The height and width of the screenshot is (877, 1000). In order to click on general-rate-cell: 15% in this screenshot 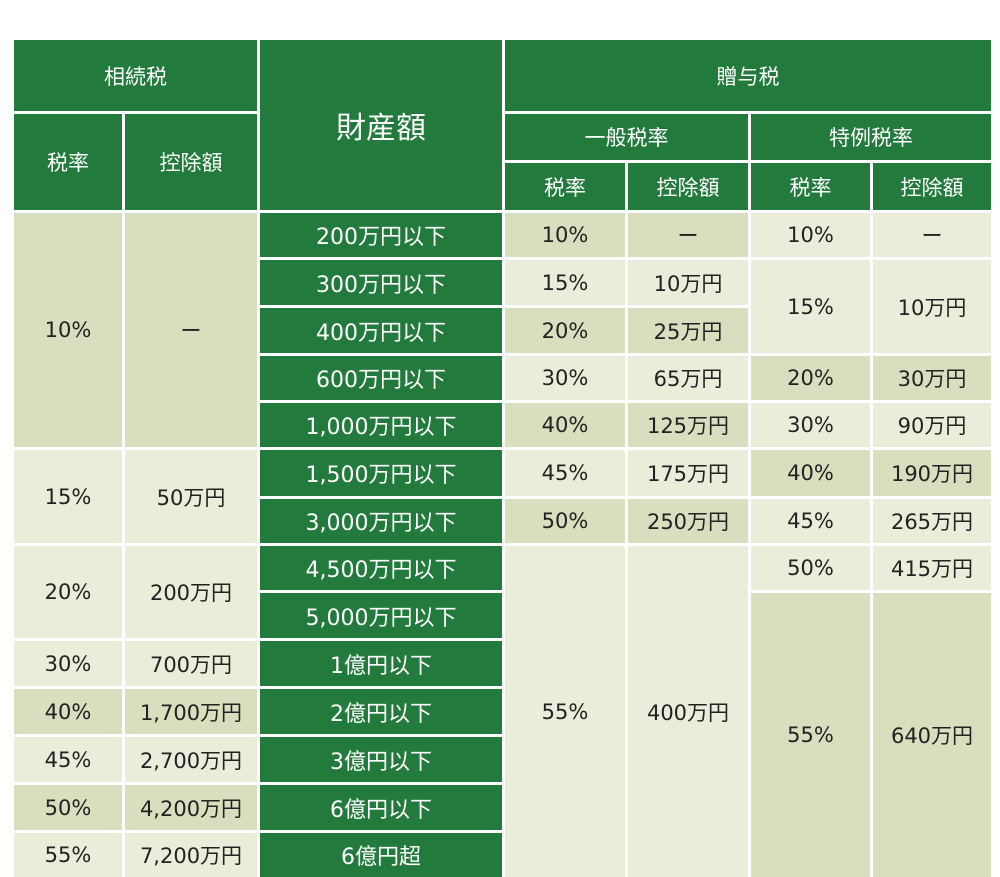, I will do `click(565, 282)`.